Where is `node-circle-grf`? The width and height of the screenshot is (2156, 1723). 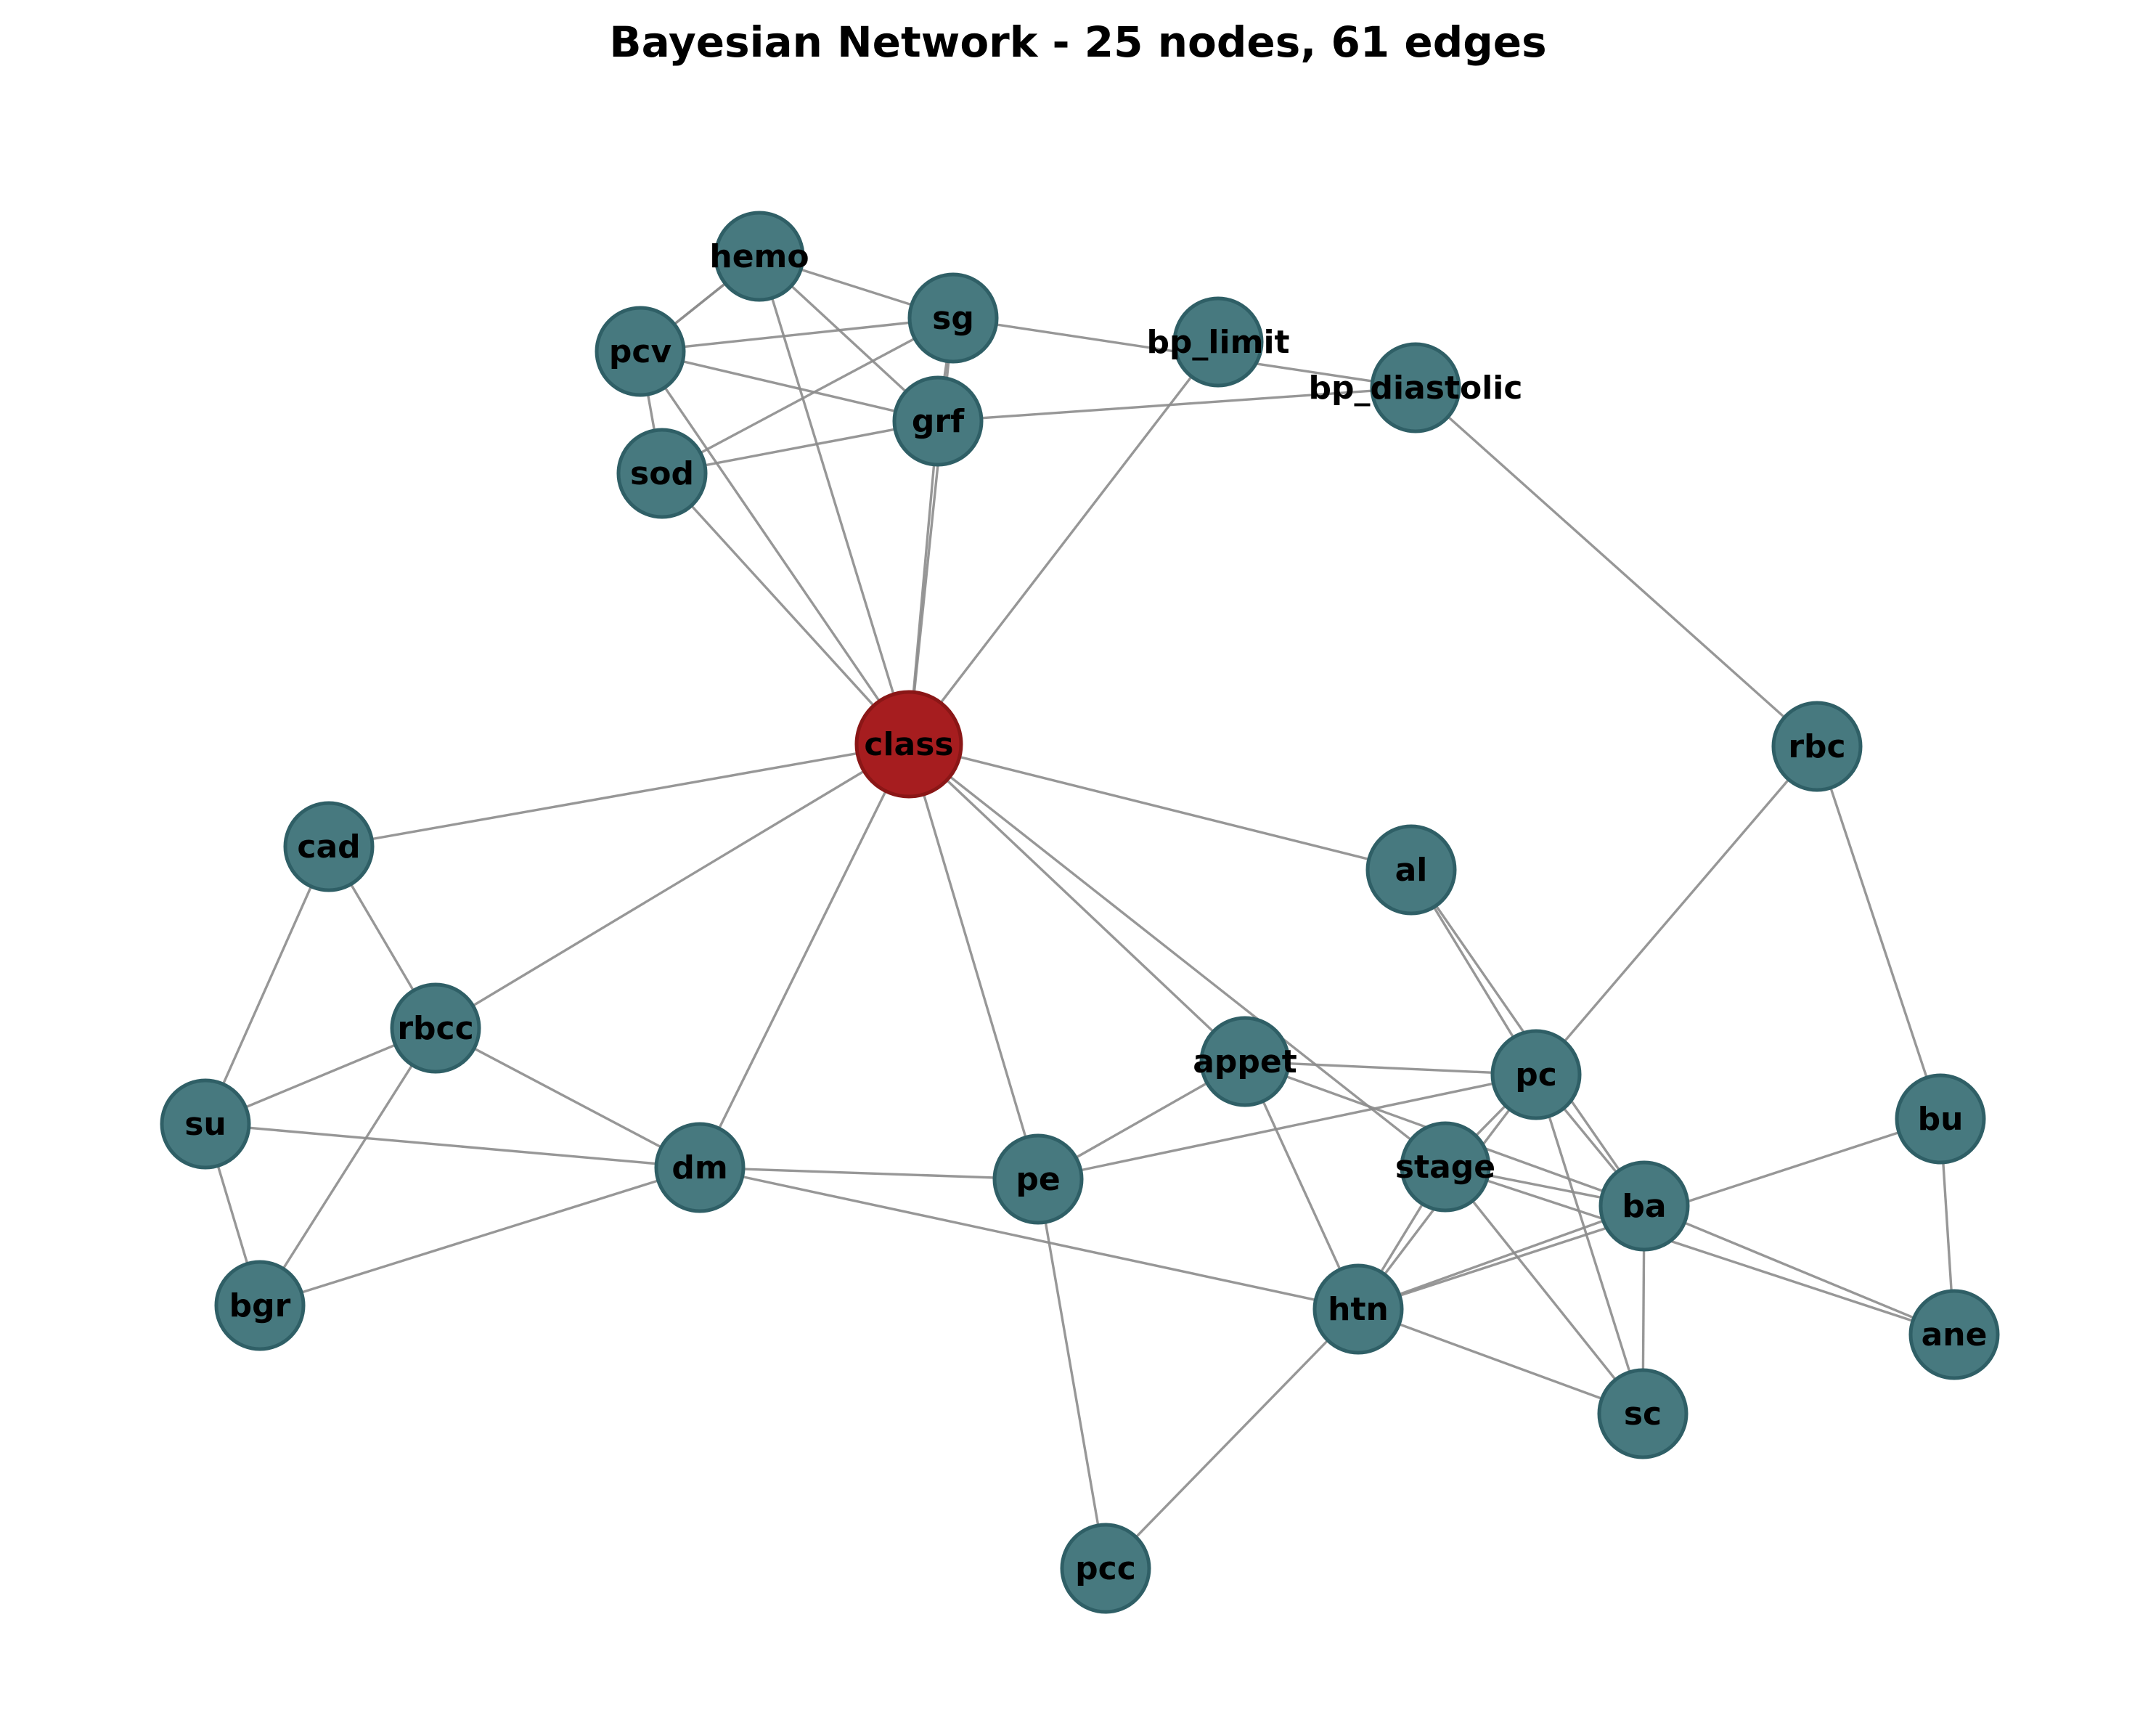 node-circle-grf is located at coordinates (938, 421).